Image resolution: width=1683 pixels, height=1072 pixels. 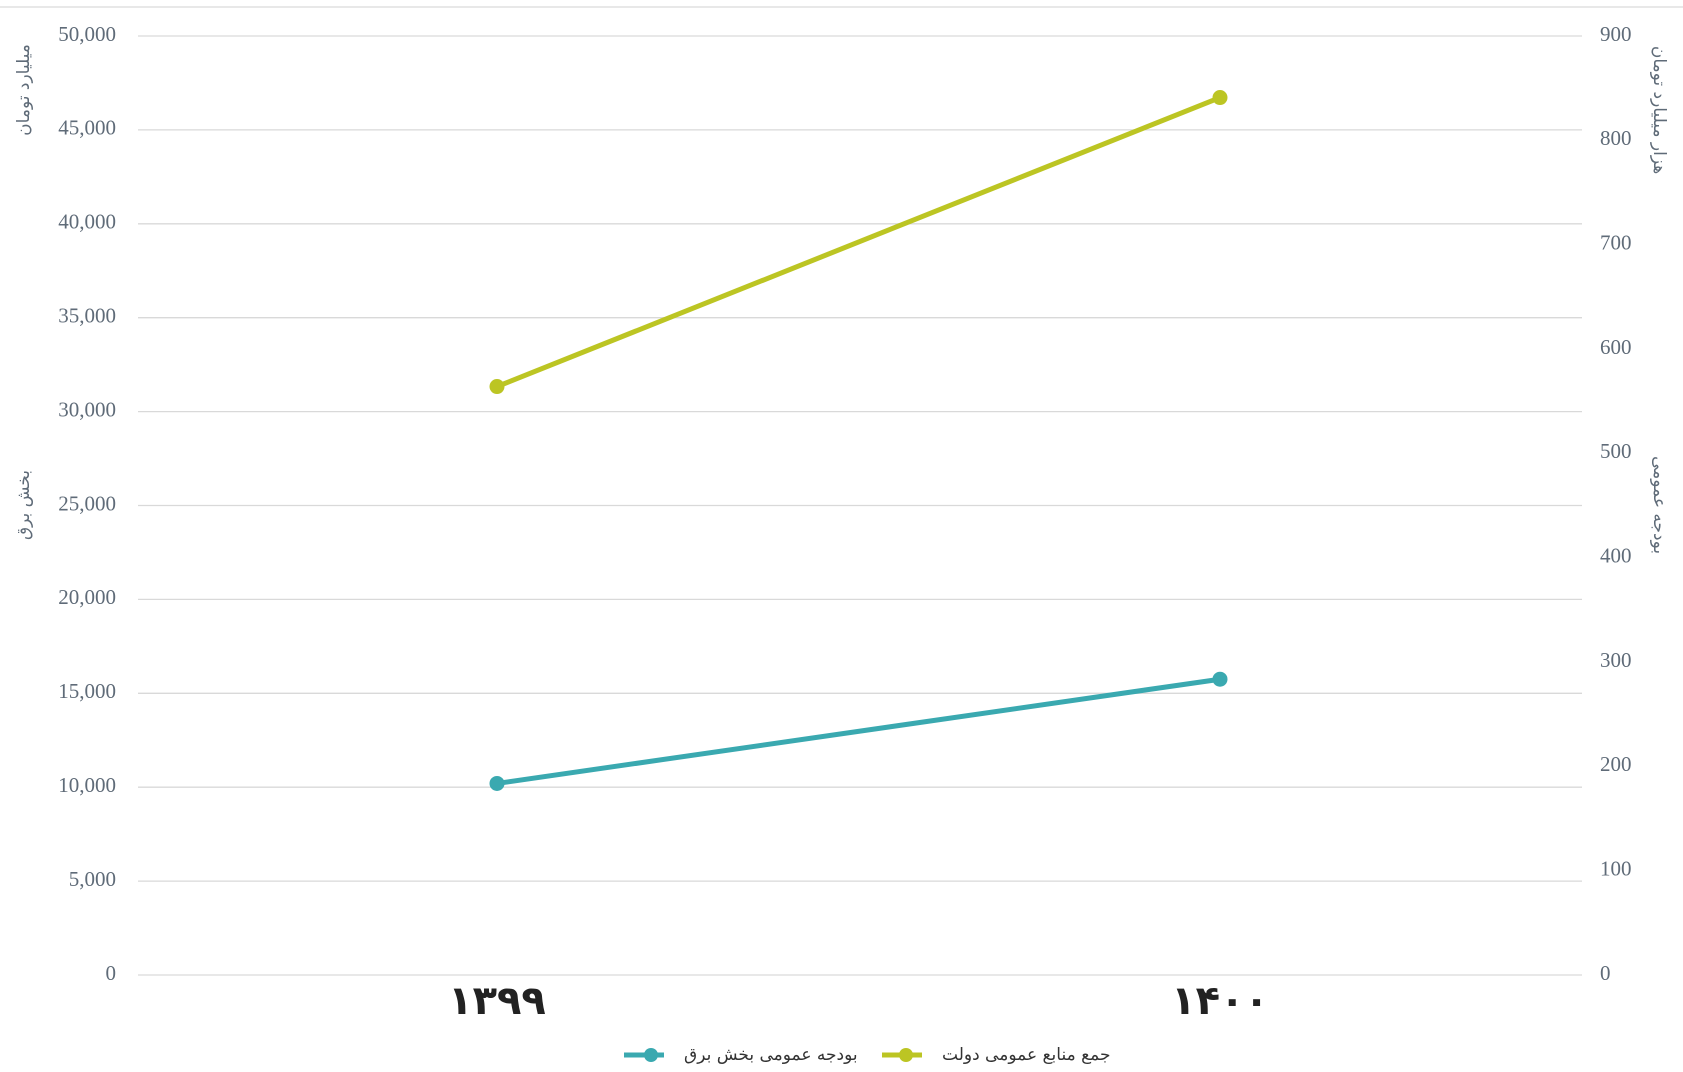 I want to click on left-tick-label: 20,000, so click(x=87, y=597).